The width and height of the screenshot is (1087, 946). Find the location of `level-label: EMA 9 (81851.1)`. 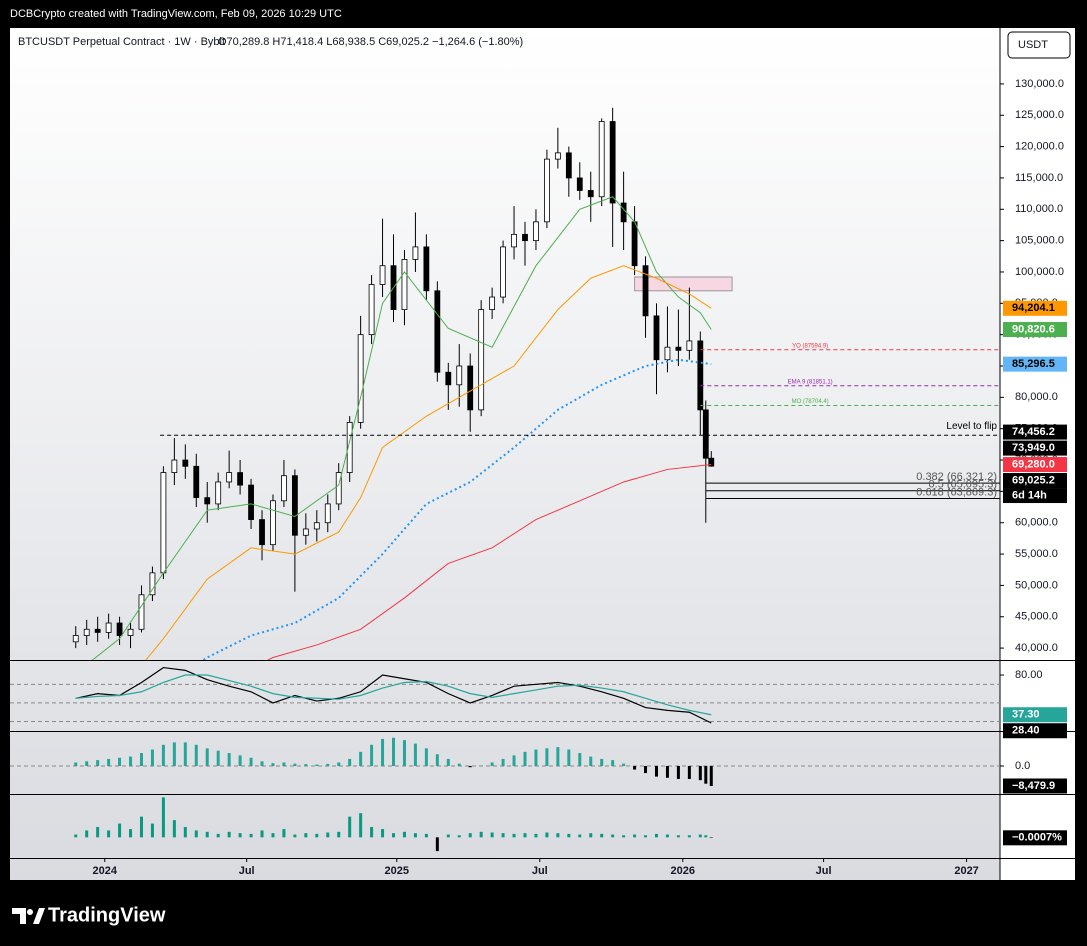

level-label: EMA 9 (81851.1) is located at coordinates (810, 382).